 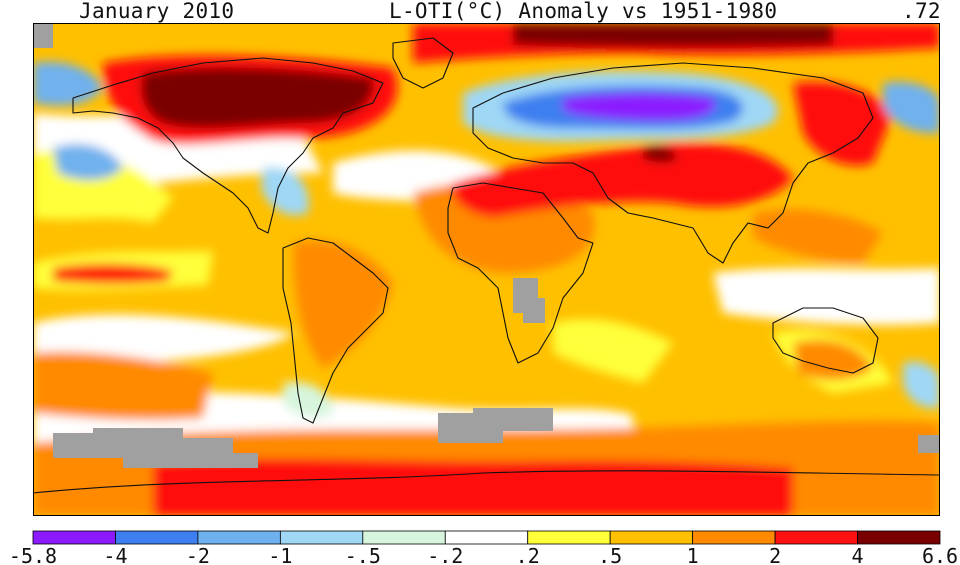 What do you see at coordinates (363, 554) in the screenshot?
I see `legend-tick-label: -.5` at bounding box center [363, 554].